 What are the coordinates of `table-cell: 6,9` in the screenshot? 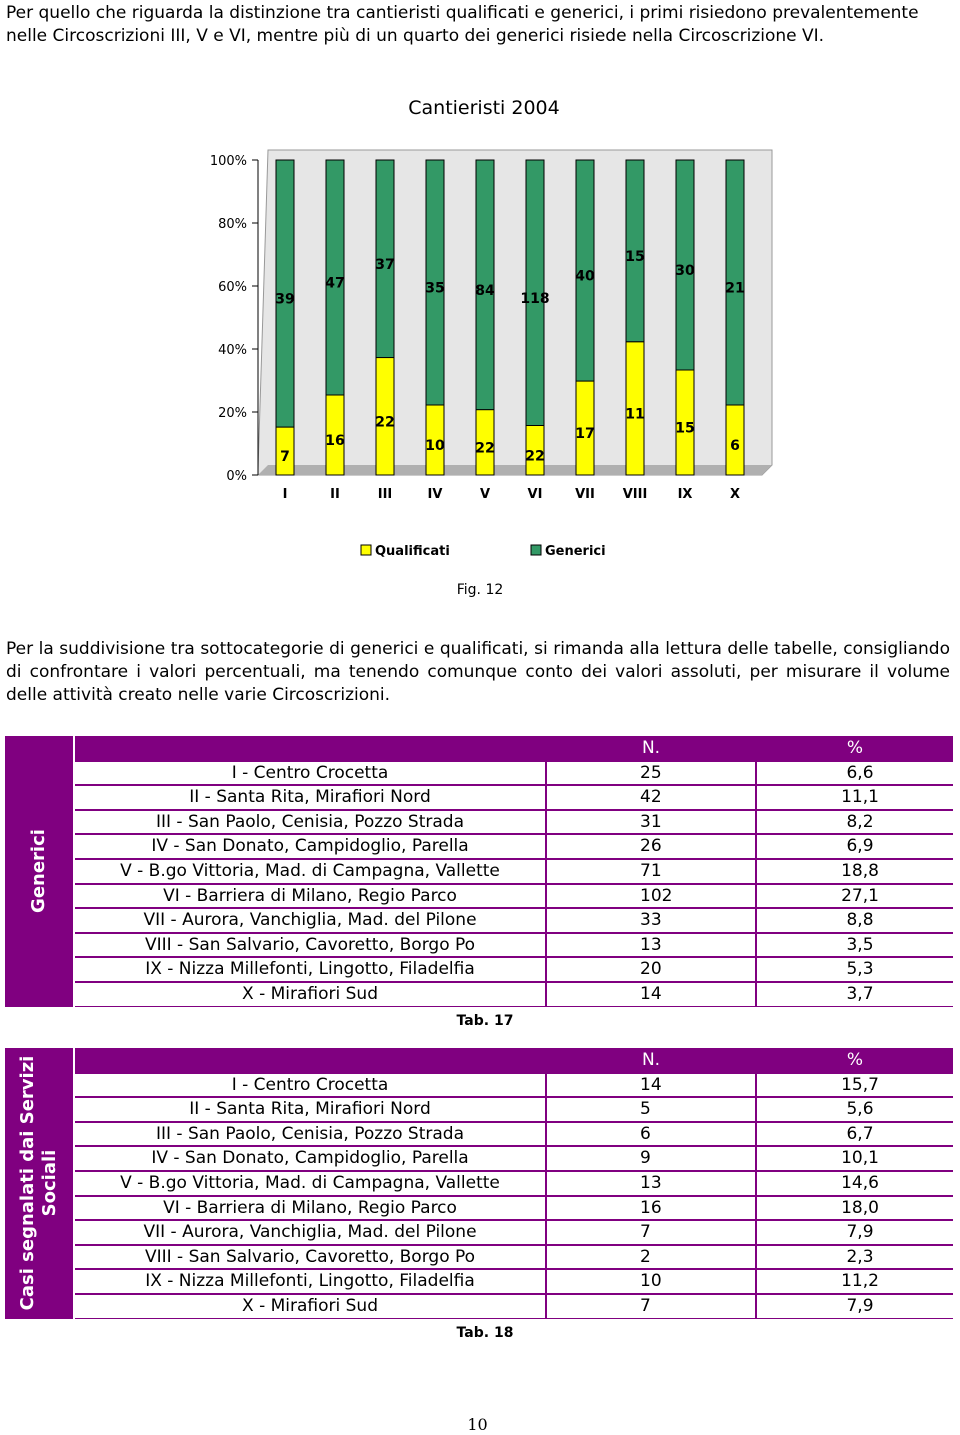 It's located at (855, 846).